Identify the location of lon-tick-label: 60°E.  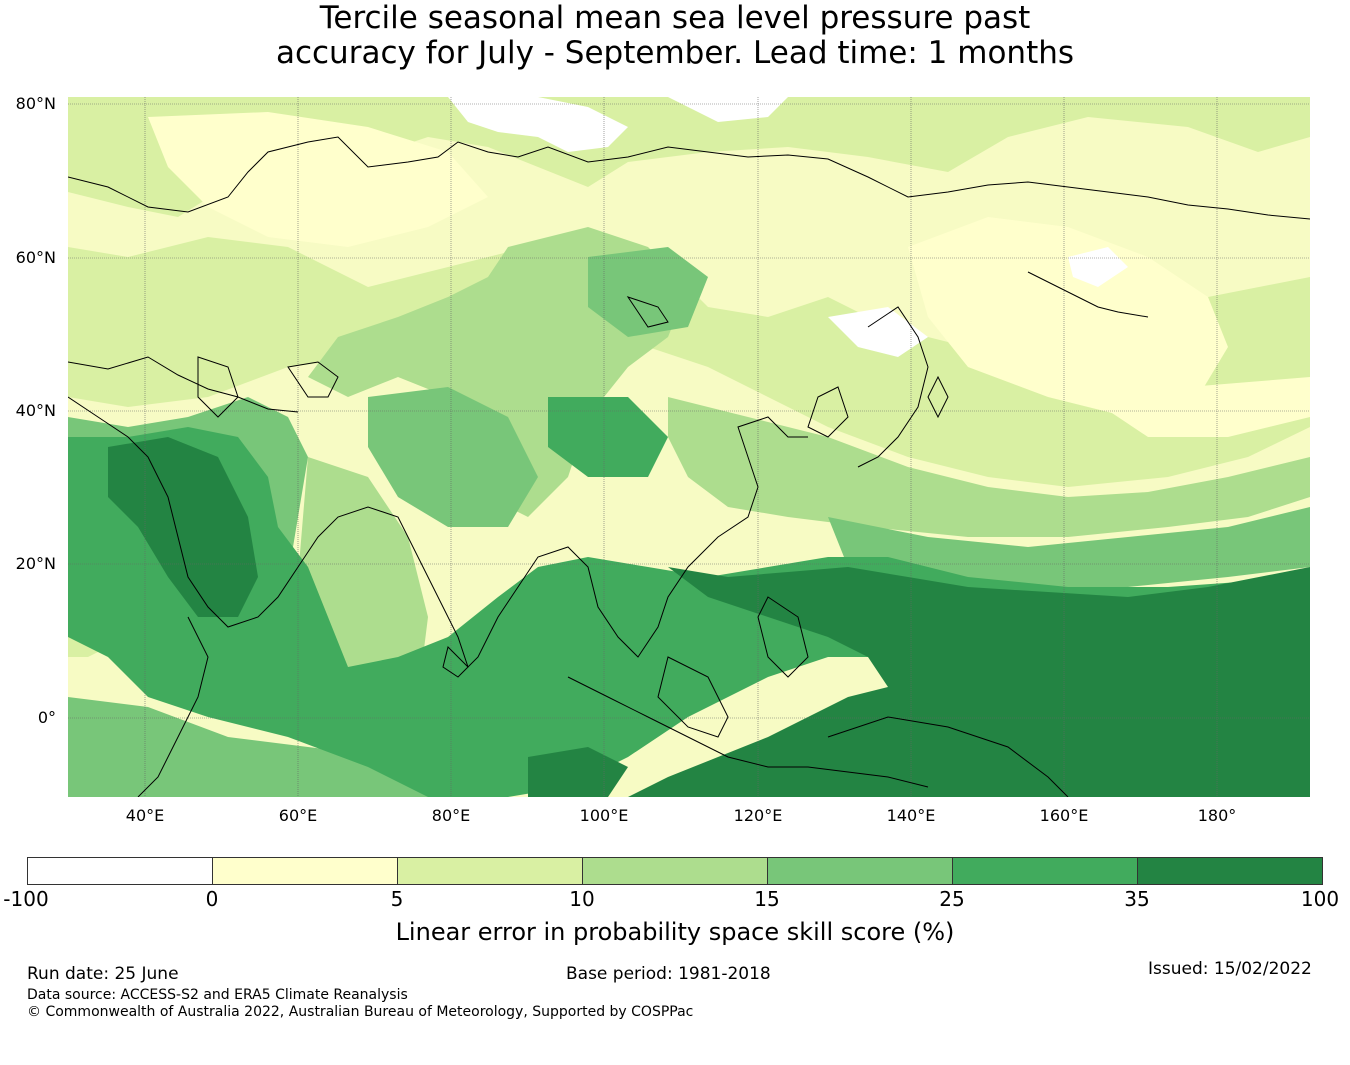
(298, 815).